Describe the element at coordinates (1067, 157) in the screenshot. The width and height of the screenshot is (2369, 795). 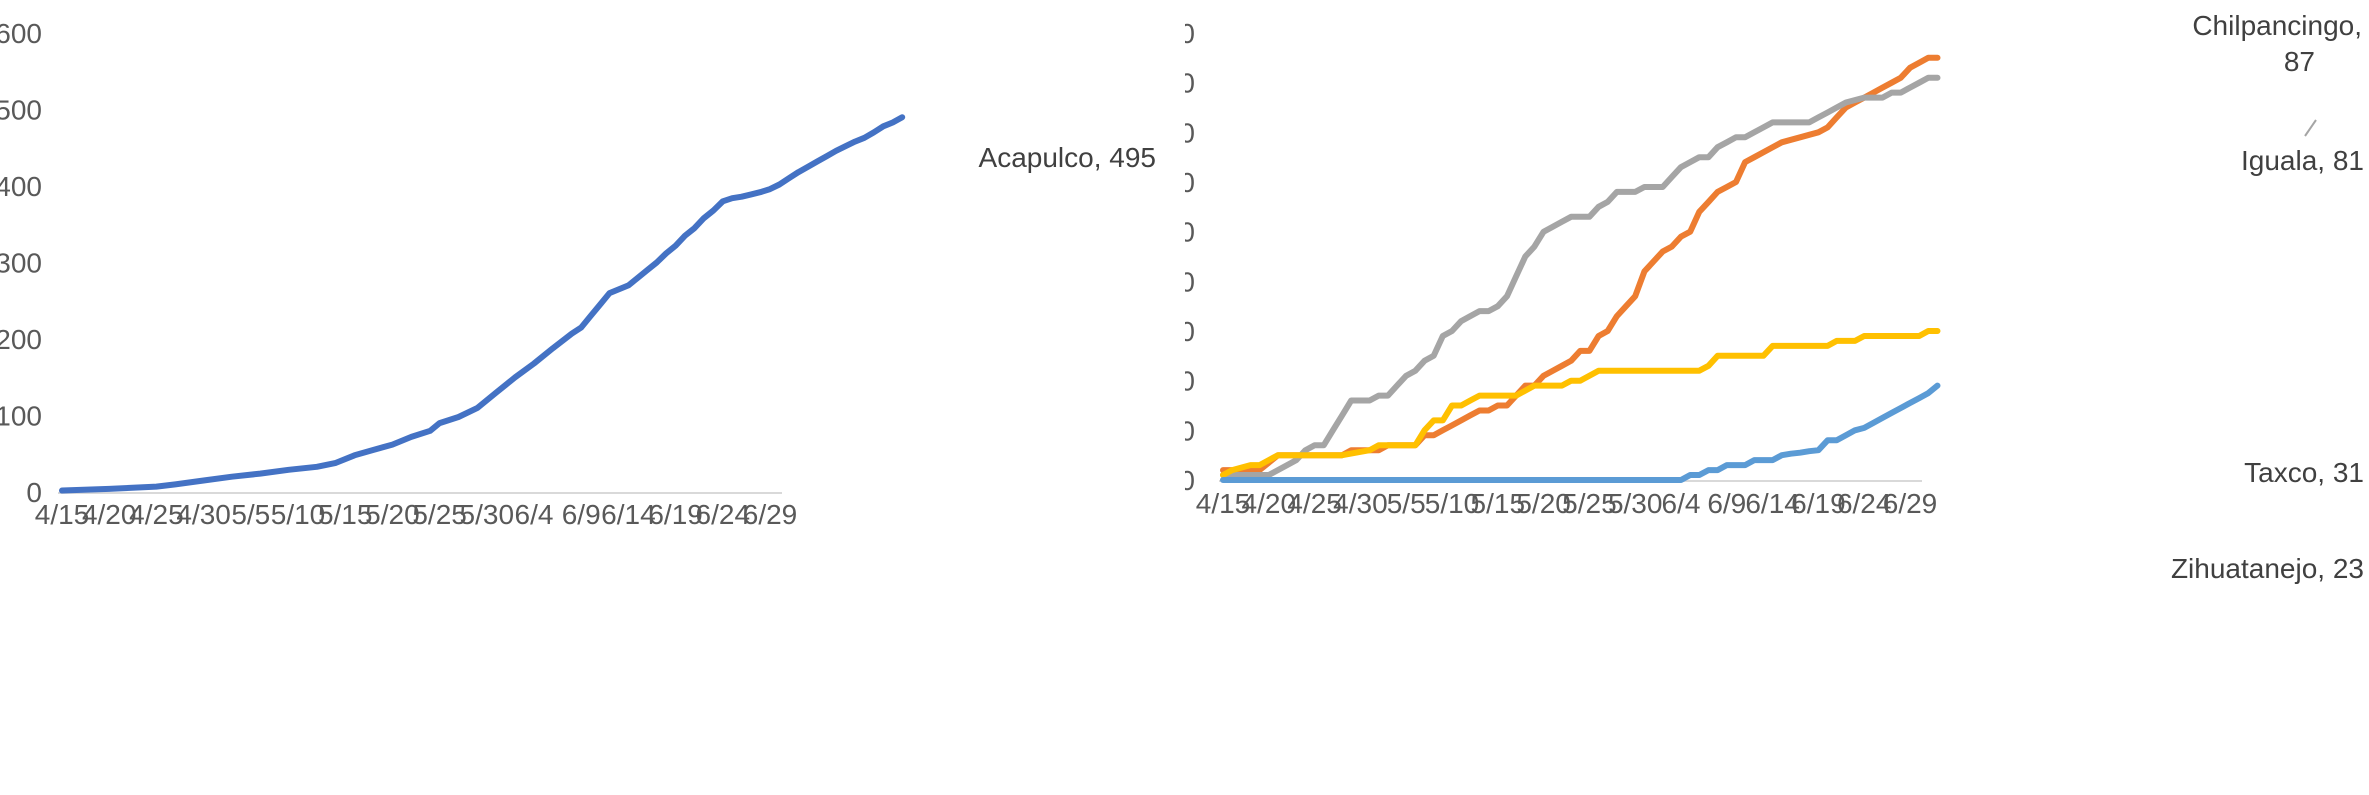
I see `data-label-acapulco: Acapulco, 495` at that location.